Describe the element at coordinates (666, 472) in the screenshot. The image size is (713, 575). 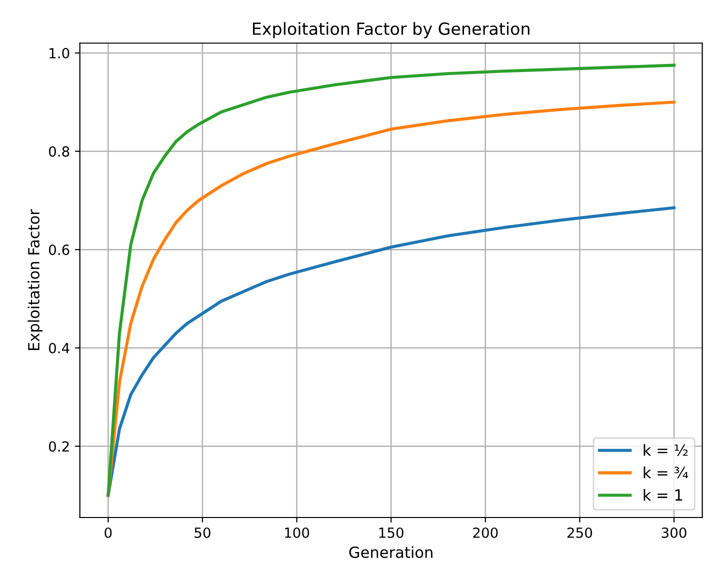
I see `legend-label: k = ¾` at that location.